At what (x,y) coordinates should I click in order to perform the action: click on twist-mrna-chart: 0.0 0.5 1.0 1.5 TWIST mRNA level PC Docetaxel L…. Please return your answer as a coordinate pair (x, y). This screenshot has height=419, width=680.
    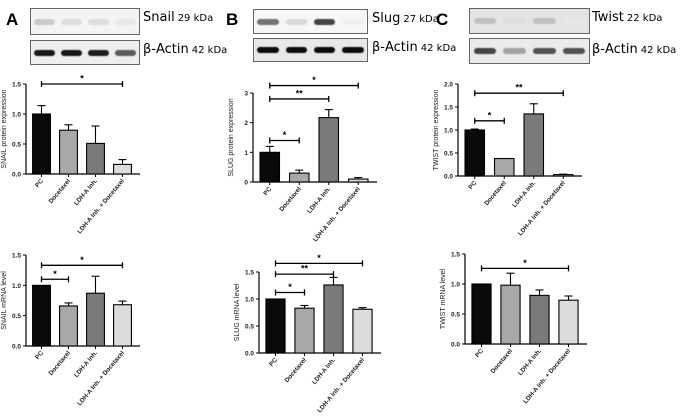
    Looking at the image, I should click on (513, 328).